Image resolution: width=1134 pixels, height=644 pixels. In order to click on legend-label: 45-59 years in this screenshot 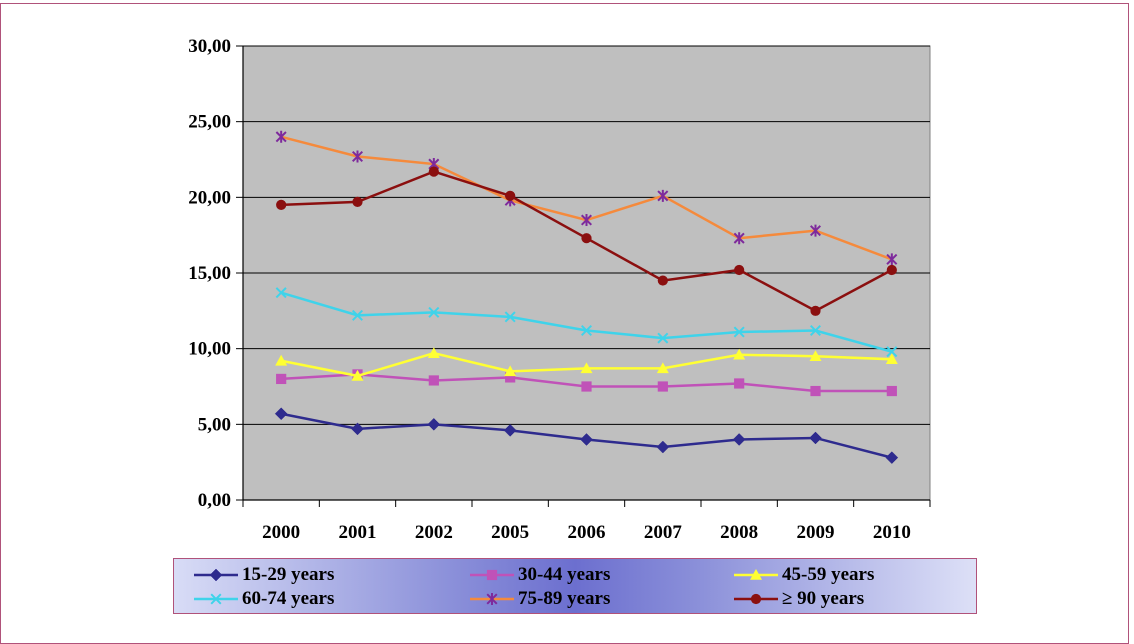, I will do `click(828, 574)`.